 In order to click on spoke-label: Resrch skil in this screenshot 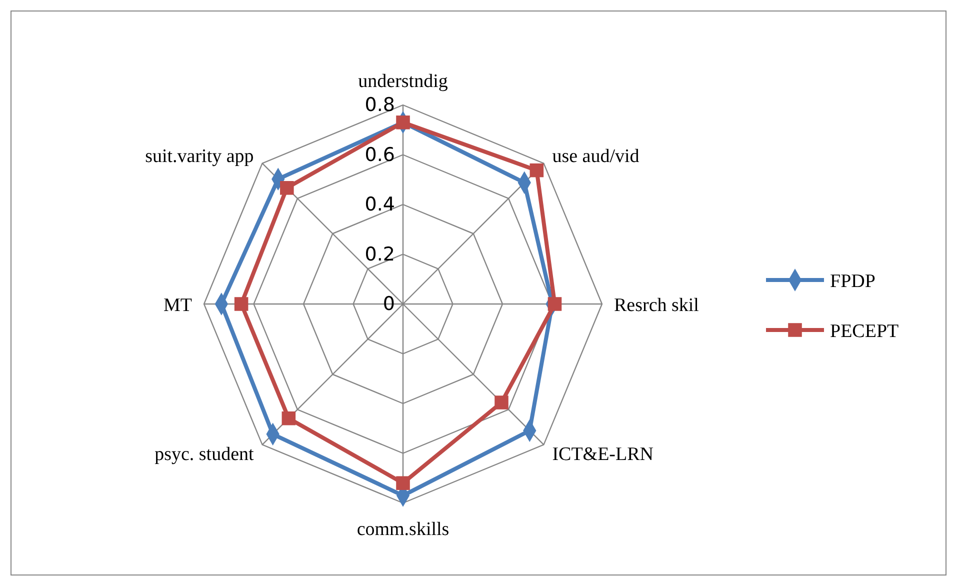, I will do `click(656, 305)`.